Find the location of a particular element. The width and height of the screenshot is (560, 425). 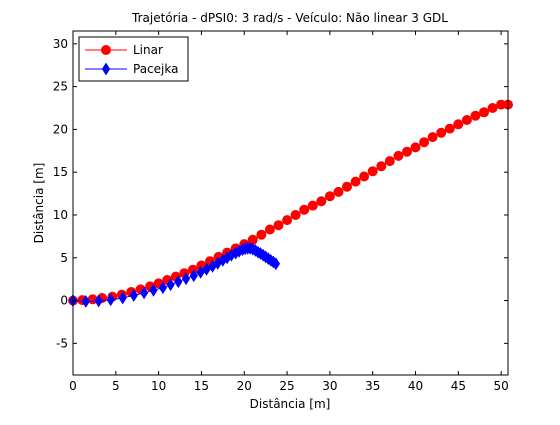

x-axis-label: Distância [m] is located at coordinates (290, 404).